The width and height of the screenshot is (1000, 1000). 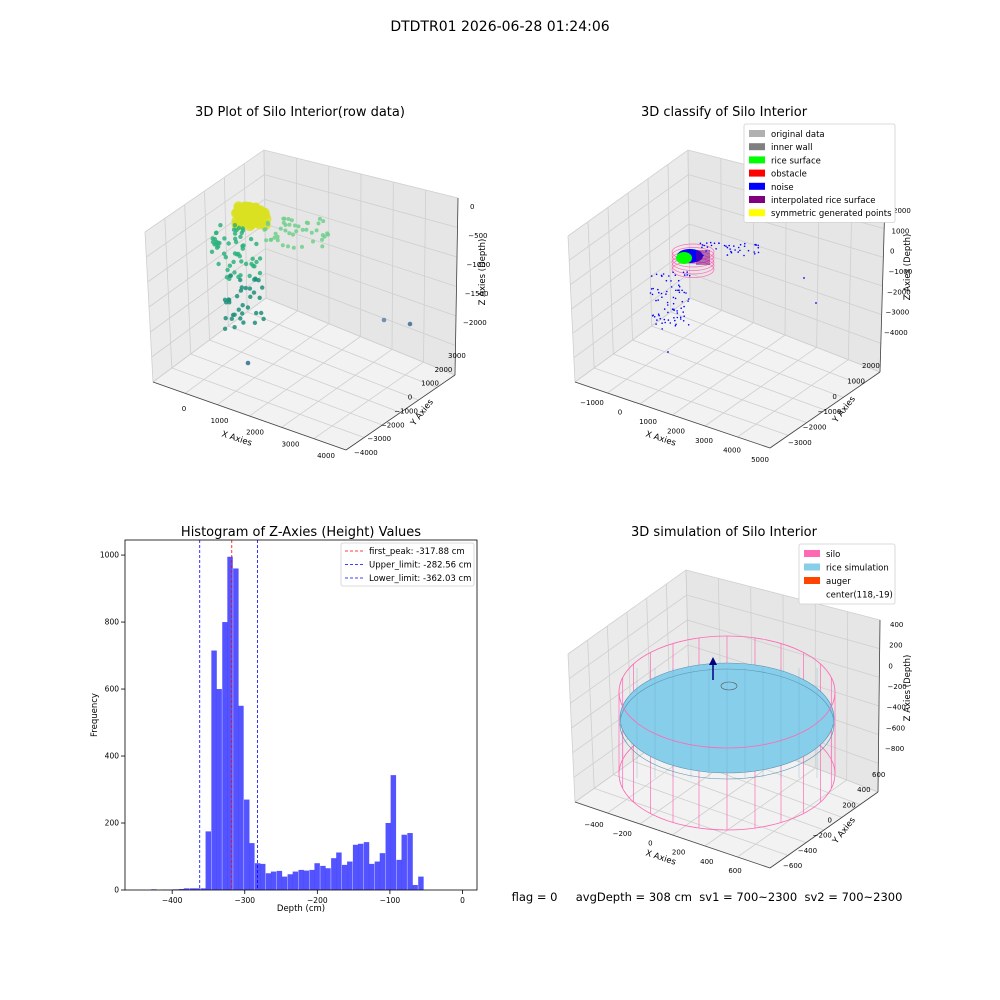 What do you see at coordinates (477, 294) in the screenshot?
I see `z-tick-label: −1500` at bounding box center [477, 294].